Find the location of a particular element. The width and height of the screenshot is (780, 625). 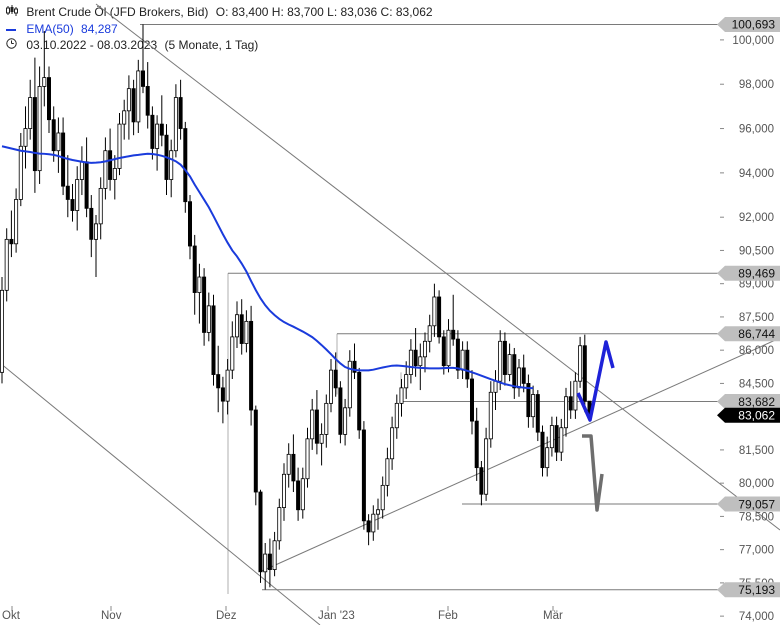

y-tick-label: 84,500 is located at coordinates (756, 384).